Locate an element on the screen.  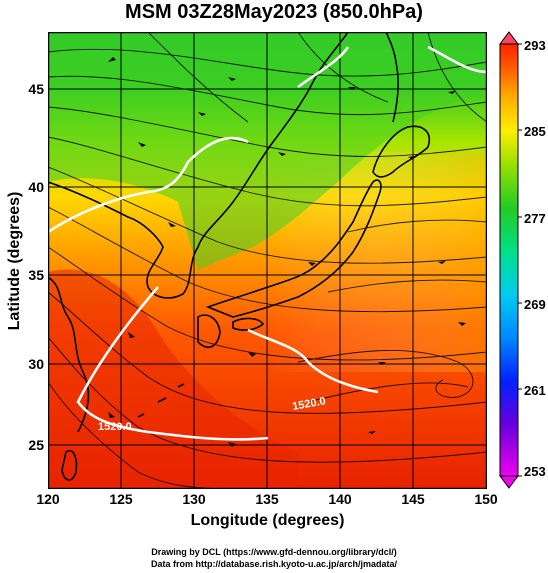
x-tick-label: 120 is located at coordinates (48, 499).